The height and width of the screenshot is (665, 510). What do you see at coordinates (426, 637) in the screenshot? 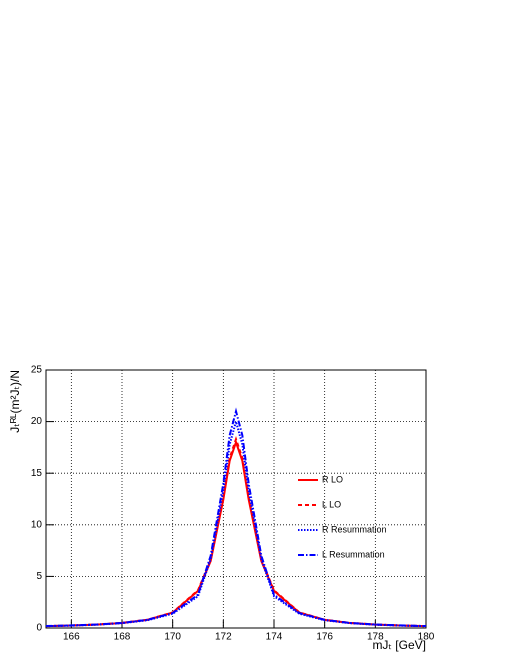
I see `x-tick-label: 180` at bounding box center [426, 637].